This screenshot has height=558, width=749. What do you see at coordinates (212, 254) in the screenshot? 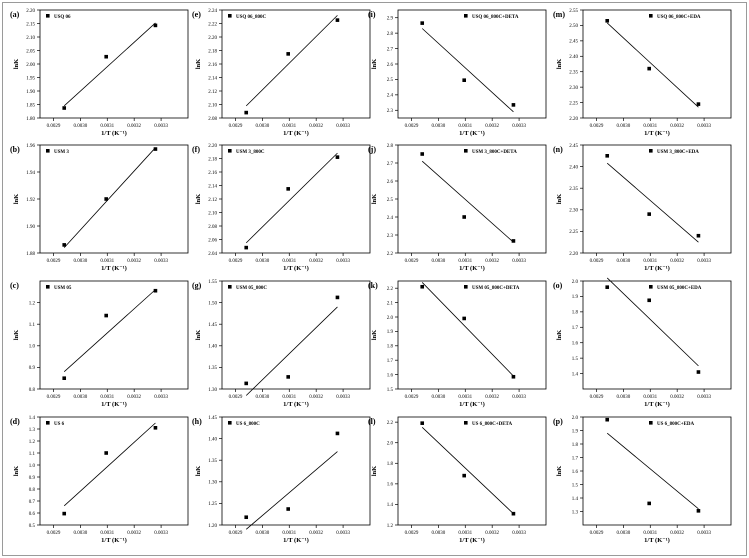
I see `y-tick-label: 2.04` at bounding box center [212, 254].